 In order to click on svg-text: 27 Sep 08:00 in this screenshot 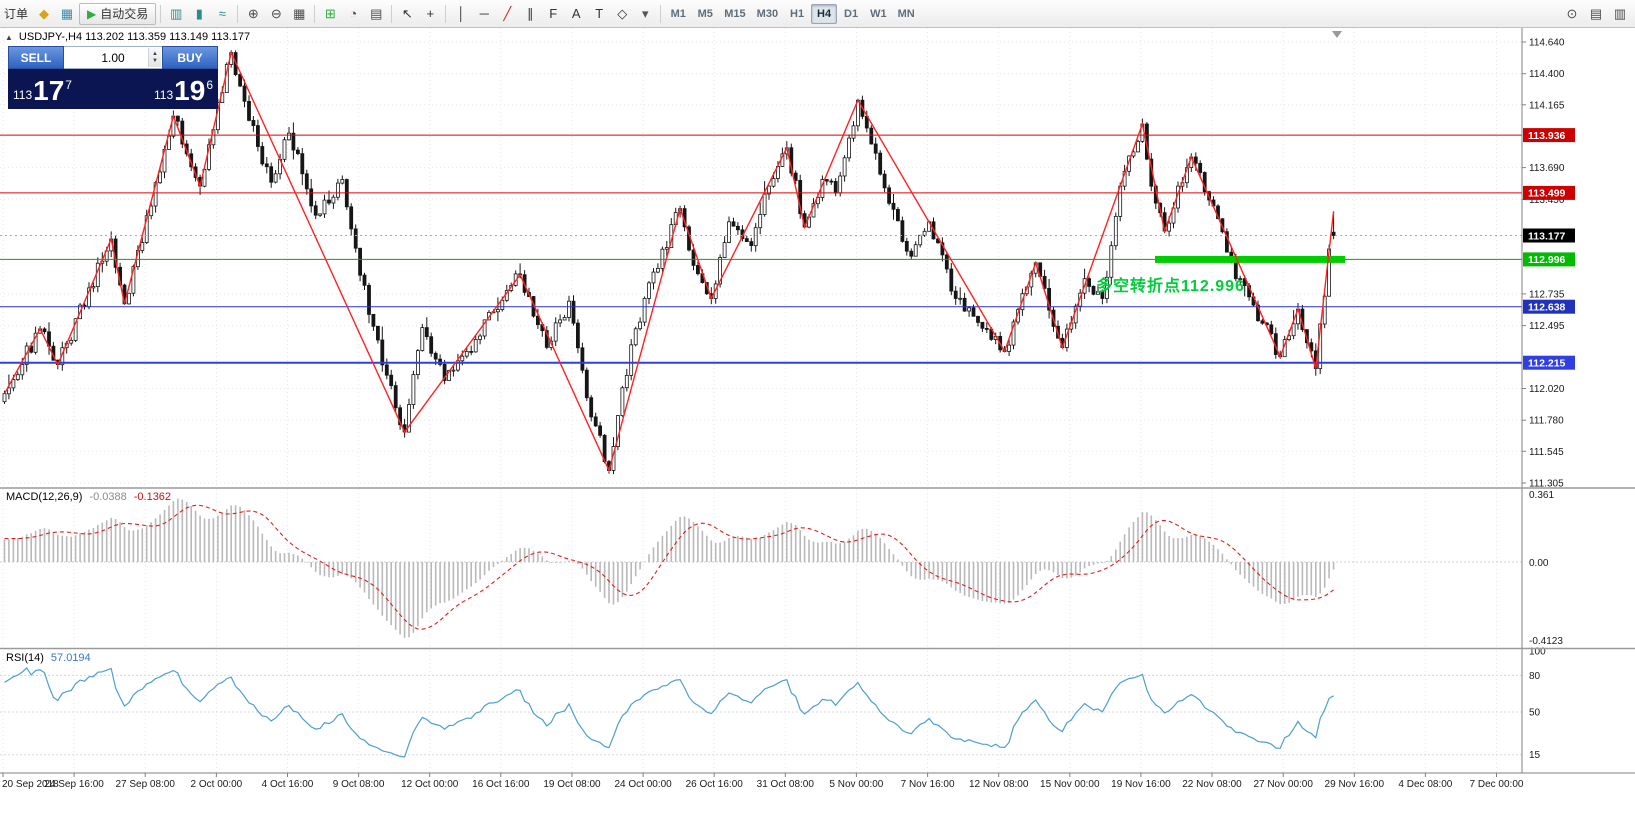, I will do `click(145, 784)`.